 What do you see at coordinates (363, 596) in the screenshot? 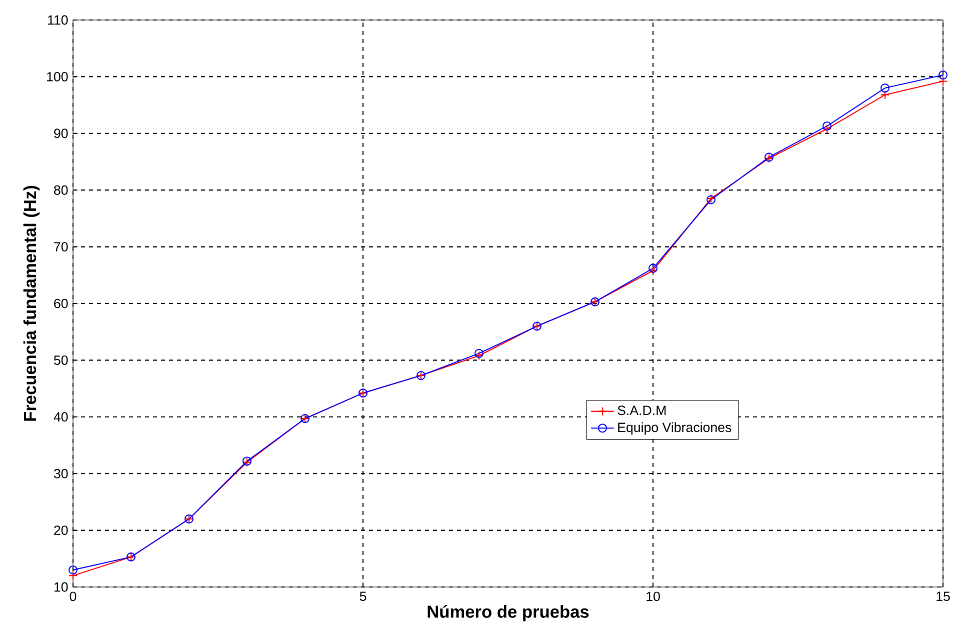
I see `x-tick-label: 5` at bounding box center [363, 596].